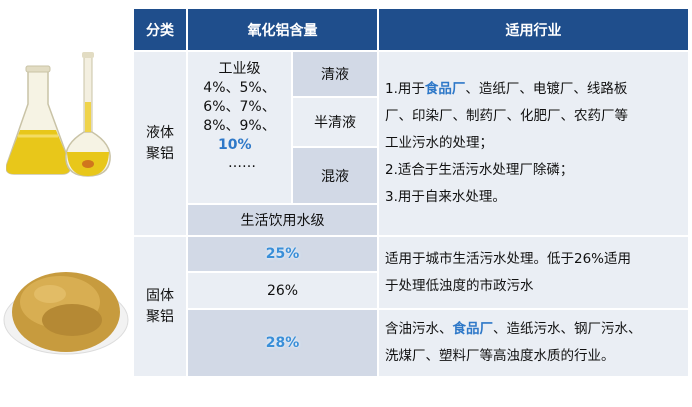 The image size is (692, 407). I want to click on table-row: 26%, so click(411, 290).